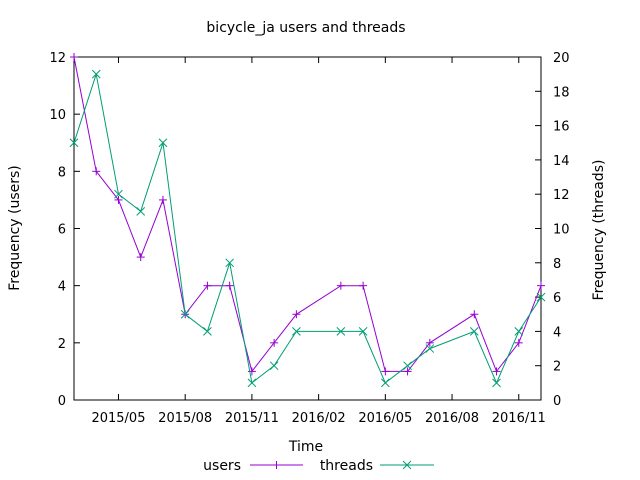  Describe the element at coordinates (319, 418) in the screenshot. I see `x-tick-label: 2016/02` at that location.